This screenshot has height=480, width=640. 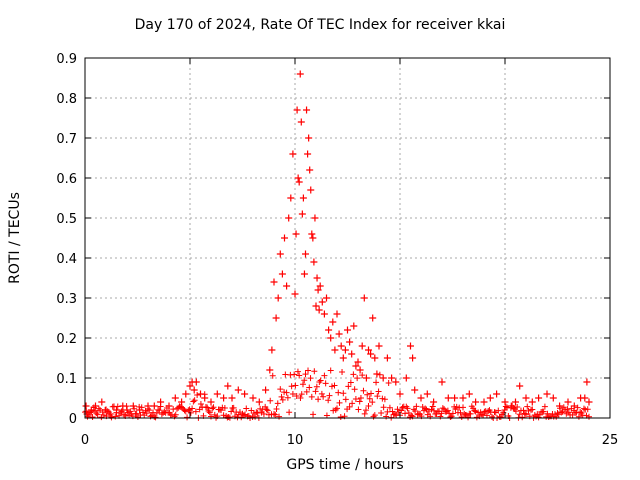 I want to click on x-tick-label: 15, so click(x=400, y=440).